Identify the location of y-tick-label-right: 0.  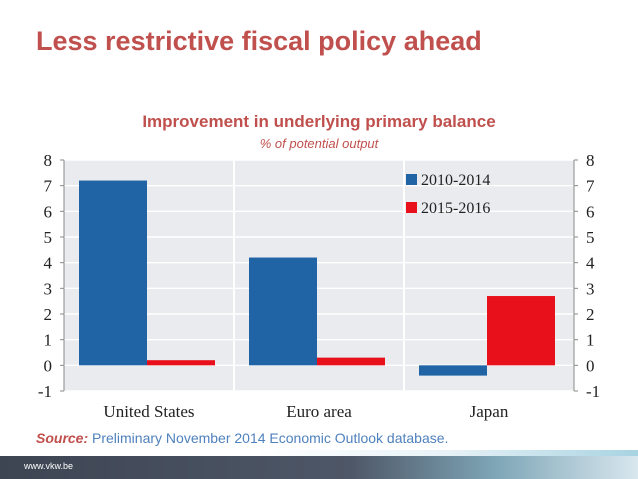
(590, 365).